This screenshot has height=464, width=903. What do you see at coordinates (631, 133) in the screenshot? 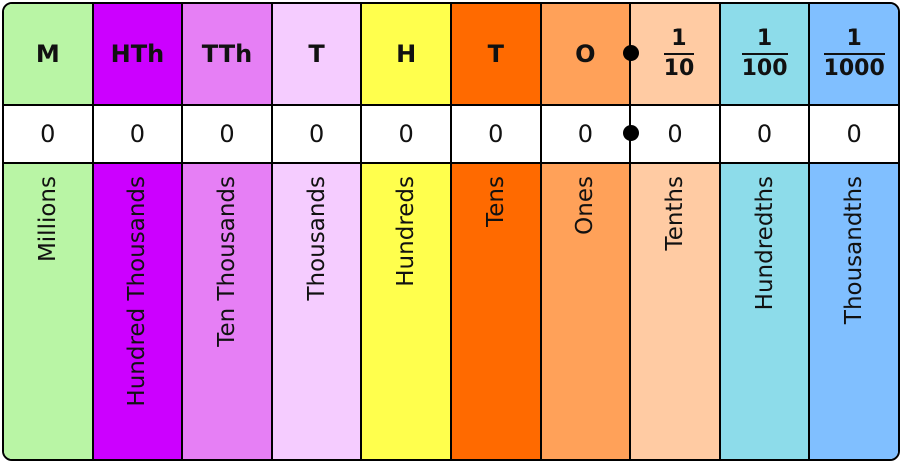
I see `decimal-point-digit` at bounding box center [631, 133].